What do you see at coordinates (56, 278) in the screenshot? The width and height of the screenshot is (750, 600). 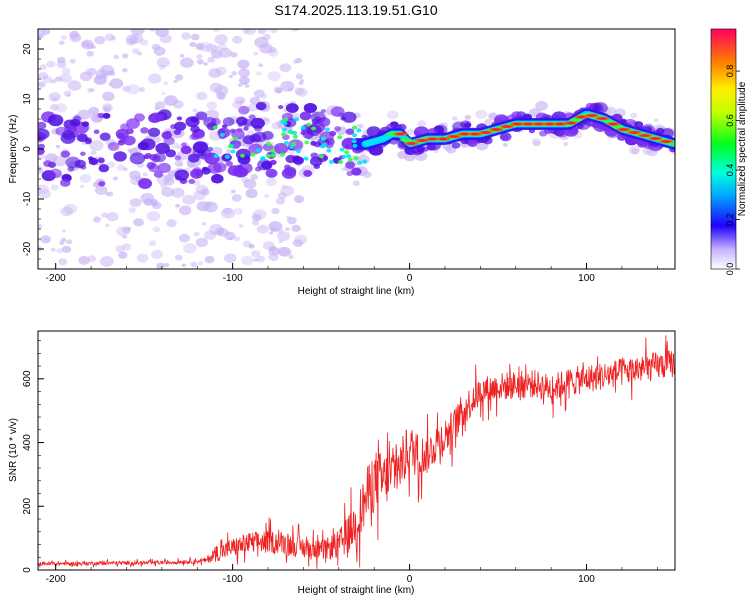 I see `spectrogram-x-tick-label: -200` at bounding box center [56, 278].